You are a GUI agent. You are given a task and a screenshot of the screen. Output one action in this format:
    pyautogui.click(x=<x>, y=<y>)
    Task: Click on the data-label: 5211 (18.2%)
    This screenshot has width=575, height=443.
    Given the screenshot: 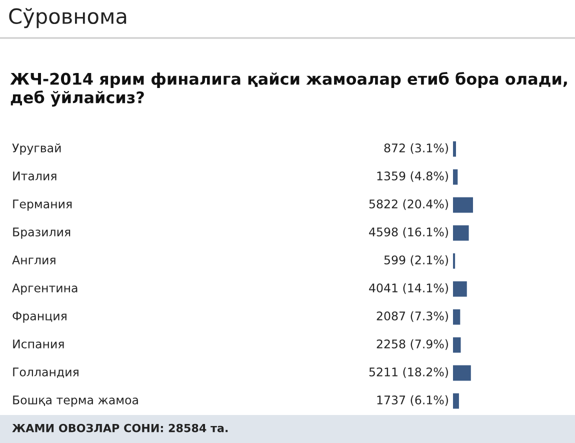 What is the action you would take?
    pyautogui.click(x=408, y=372)
    